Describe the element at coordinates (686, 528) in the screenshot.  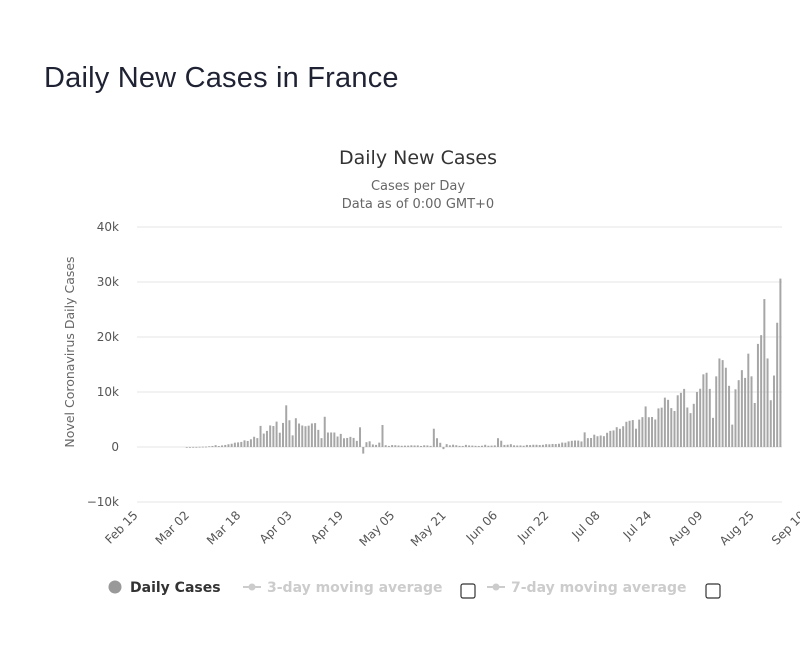
I see `x-tick-label: Aug 09` at that location.